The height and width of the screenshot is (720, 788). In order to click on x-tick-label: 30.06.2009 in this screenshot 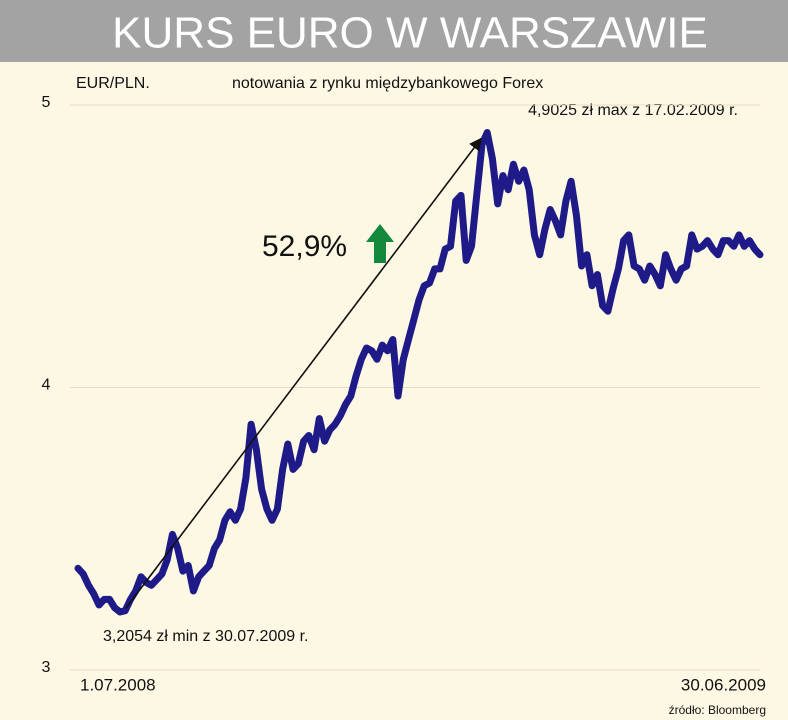, I will do `click(723, 684)`.